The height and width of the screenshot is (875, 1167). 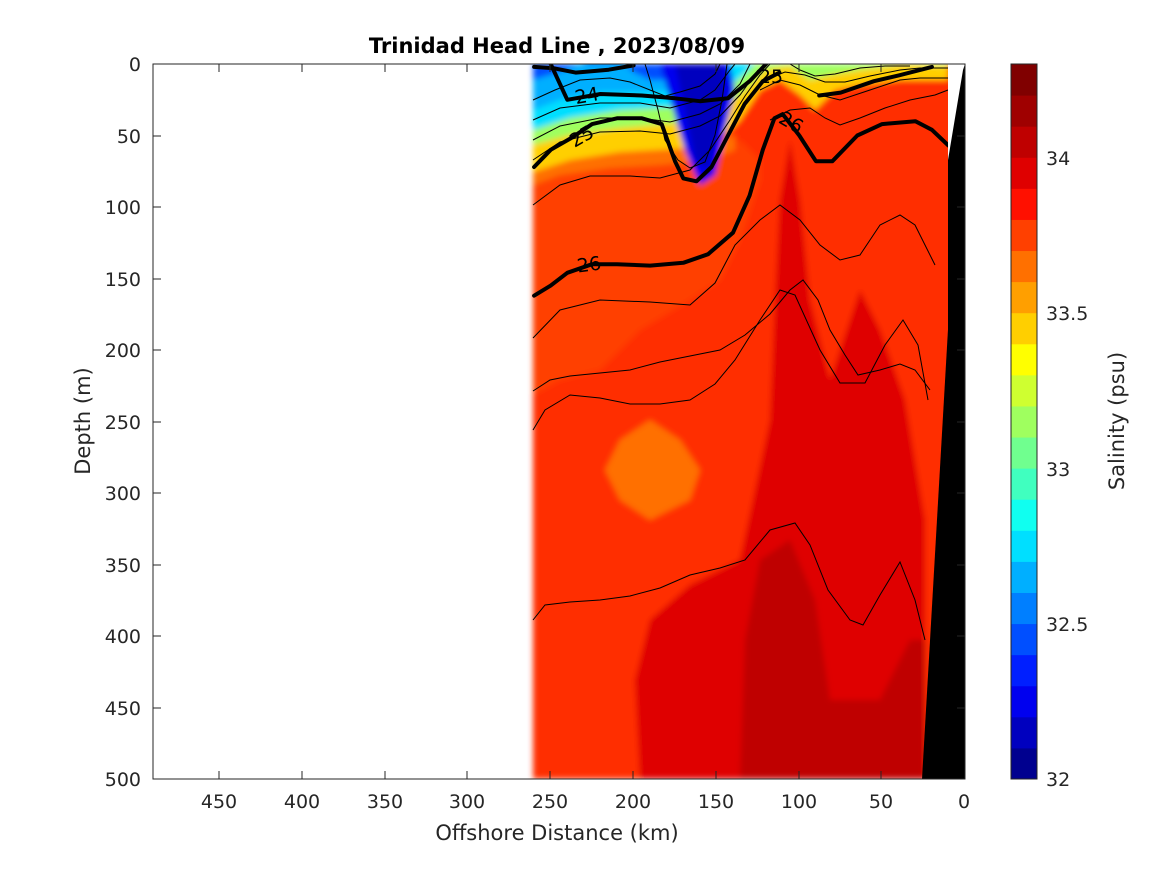 What do you see at coordinates (467, 802) in the screenshot?
I see `x-tick-label: 300` at bounding box center [467, 802].